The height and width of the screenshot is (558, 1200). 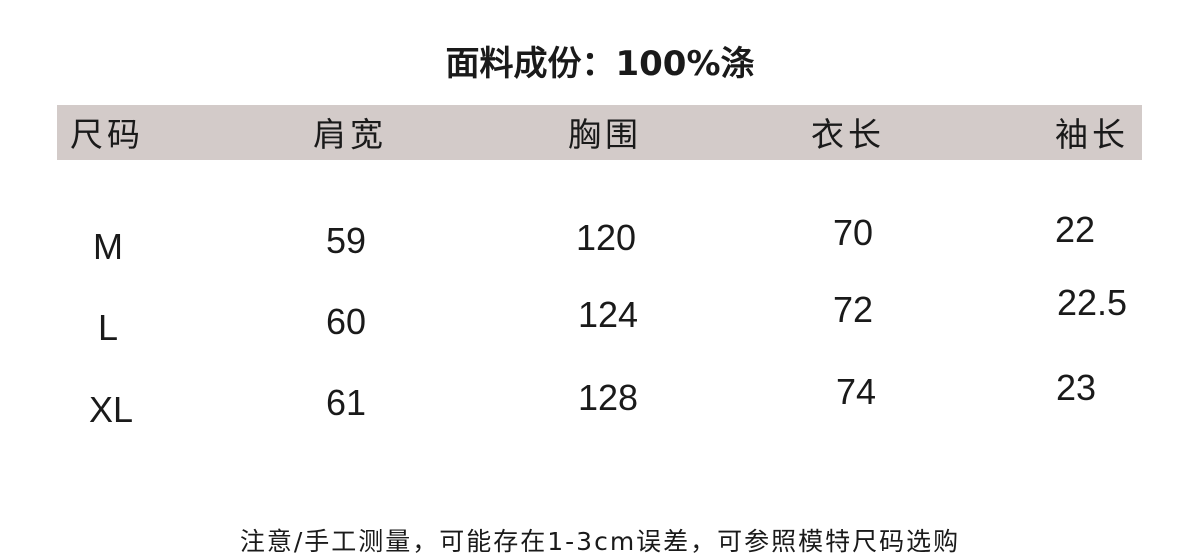 What do you see at coordinates (108, 327) in the screenshot?
I see `size-label: L` at bounding box center [108, 327].